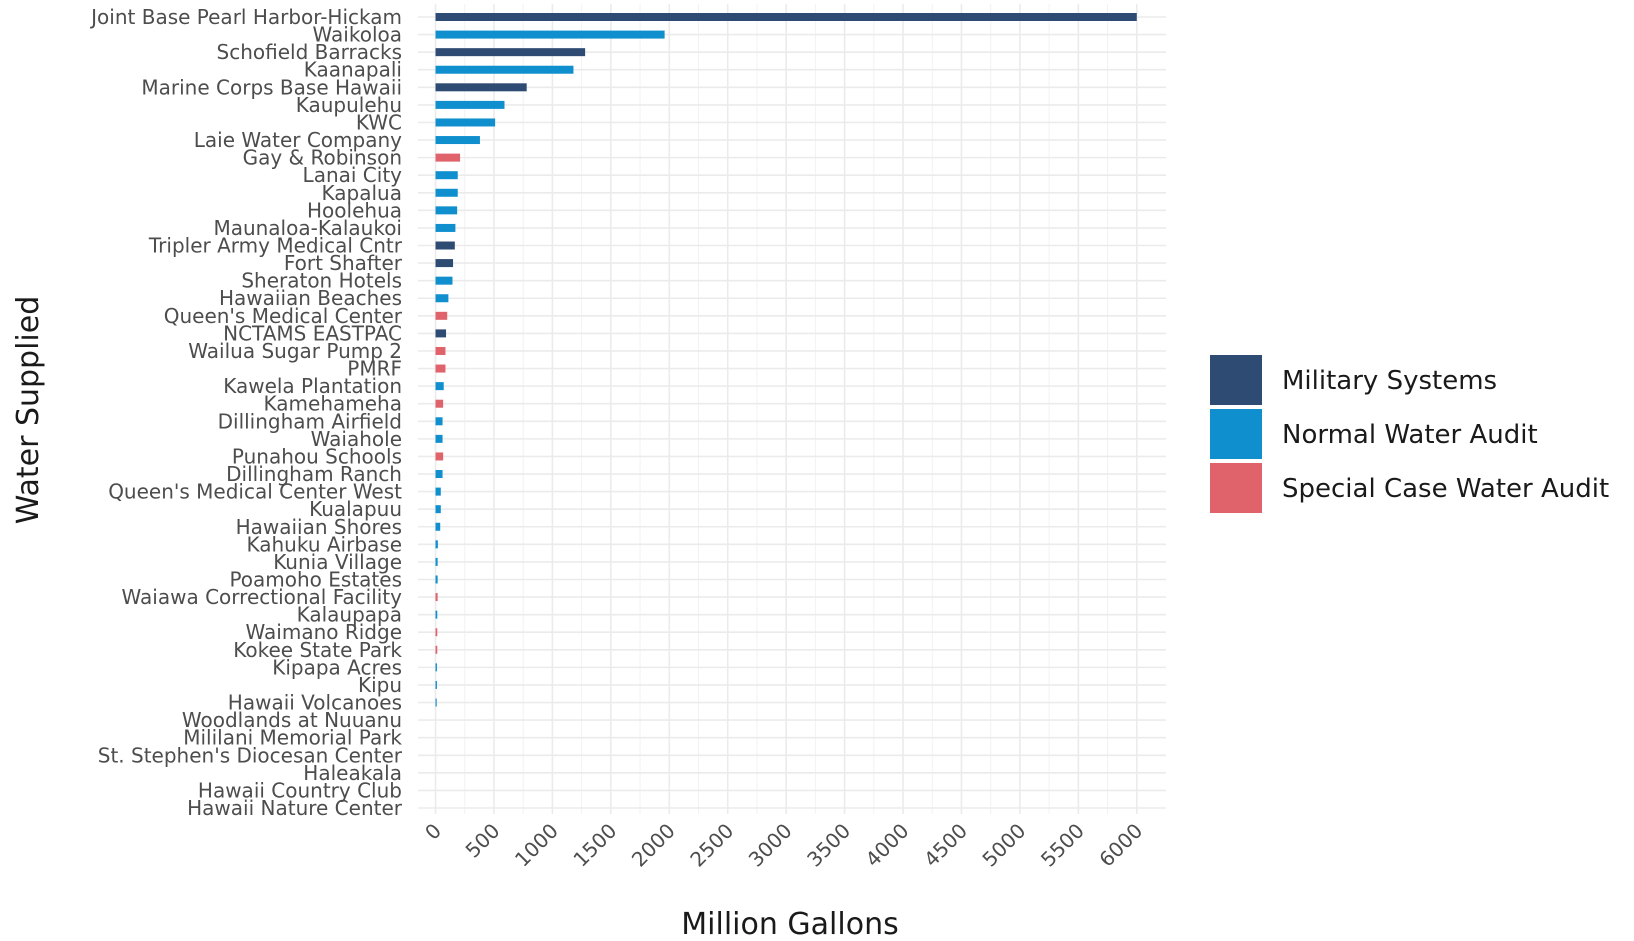 This screenshot has width=1634, height=941. Describe the element at coordinates (317, 456) in the screenshot. I see `y-tick-label: Punahou Schools` at that location.